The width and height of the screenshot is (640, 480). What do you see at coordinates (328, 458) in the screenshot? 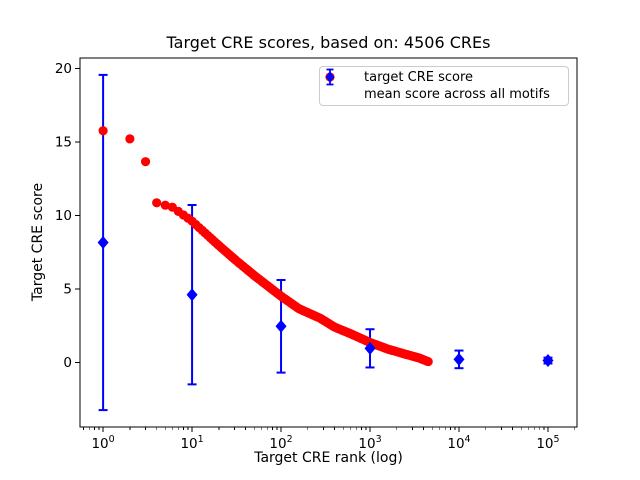
I see `x-axis-label: Target CRE rank (log)` at bounding box center [328, 458].